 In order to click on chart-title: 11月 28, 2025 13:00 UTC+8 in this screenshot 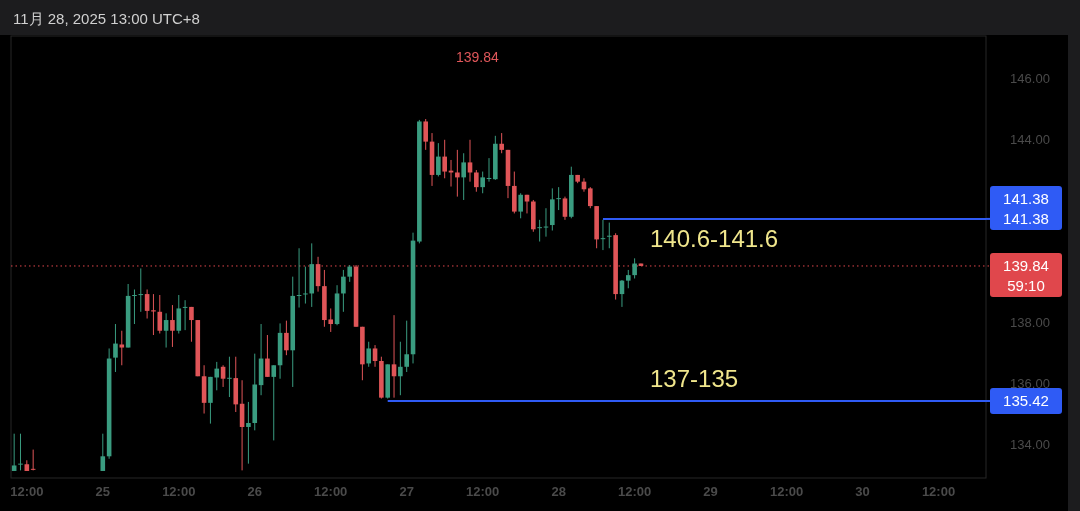, I will do `click(106, 18)`.